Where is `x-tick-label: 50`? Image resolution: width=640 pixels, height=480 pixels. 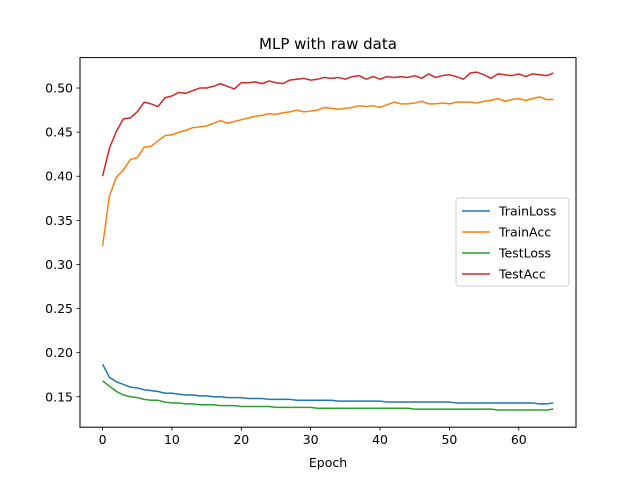 x-tick-label: 50 is located at coordinates (449, 439).